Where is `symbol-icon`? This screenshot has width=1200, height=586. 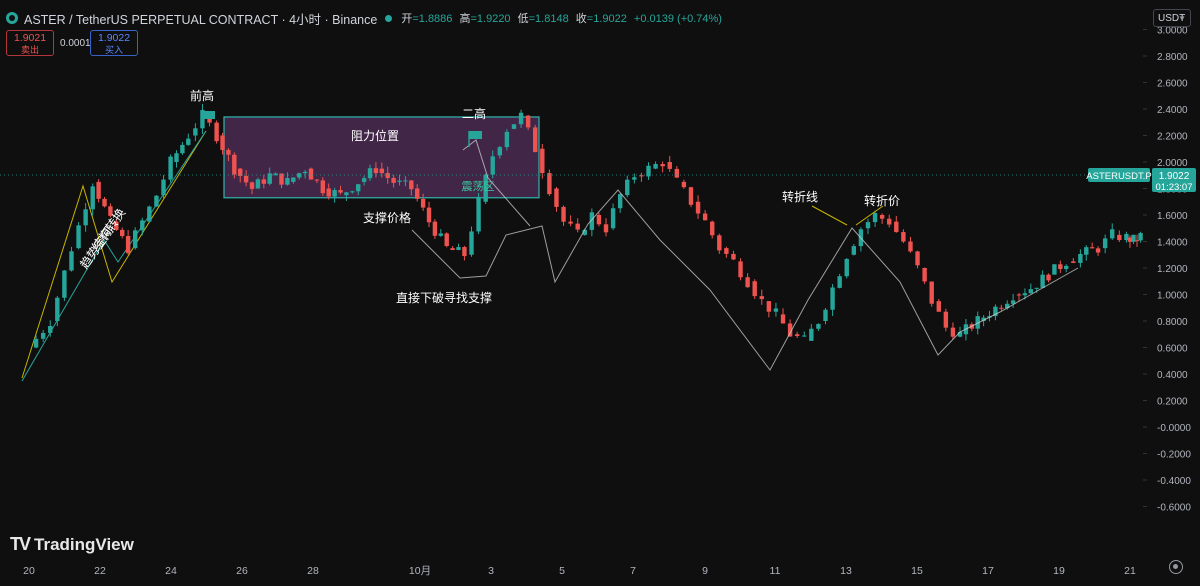 symbol-icon is located at coordinates (12, 18).